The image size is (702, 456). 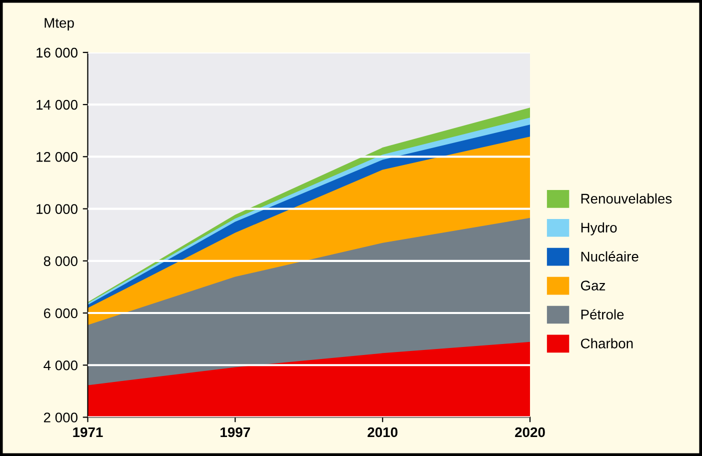 What do you see at coordinates (57, 209) in the screenshot?
I see `y-tick-label: 10 000` at bounding box center [57, 209].